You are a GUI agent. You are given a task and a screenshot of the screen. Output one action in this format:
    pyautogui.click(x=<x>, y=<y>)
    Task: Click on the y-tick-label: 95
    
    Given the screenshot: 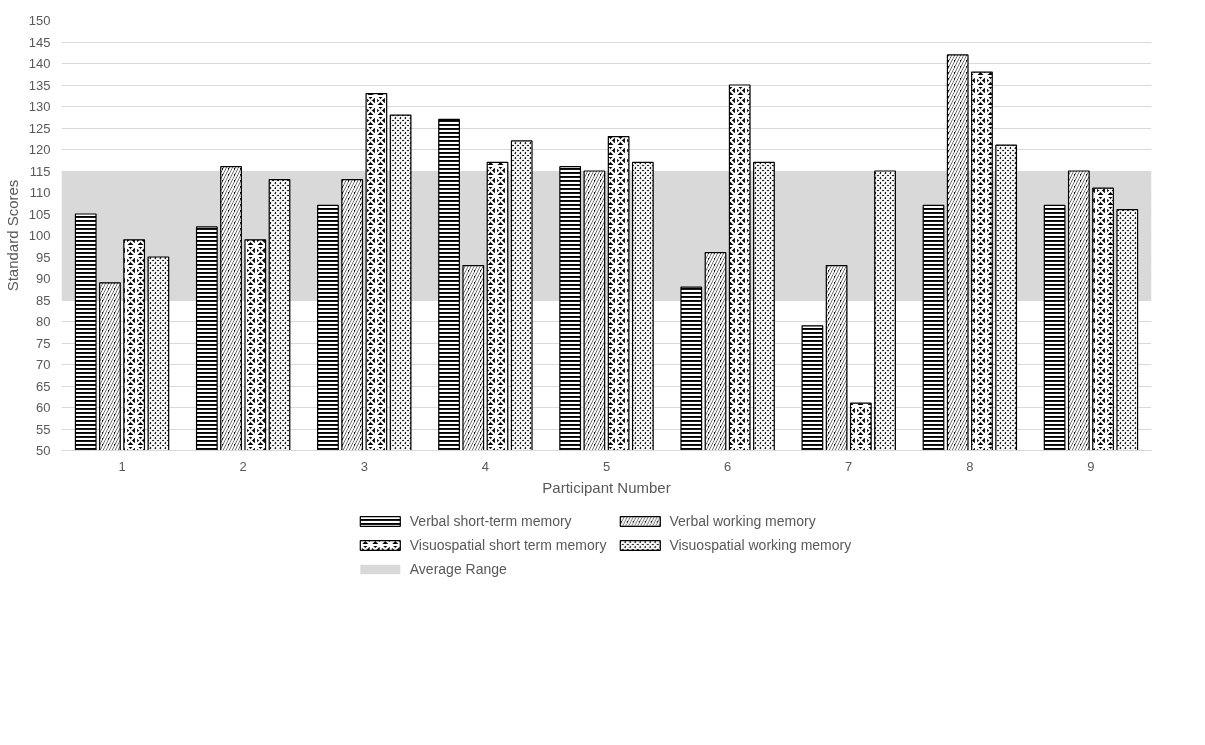 What is the action you would take?
    pyautogui.click(x=43, y=257)
    